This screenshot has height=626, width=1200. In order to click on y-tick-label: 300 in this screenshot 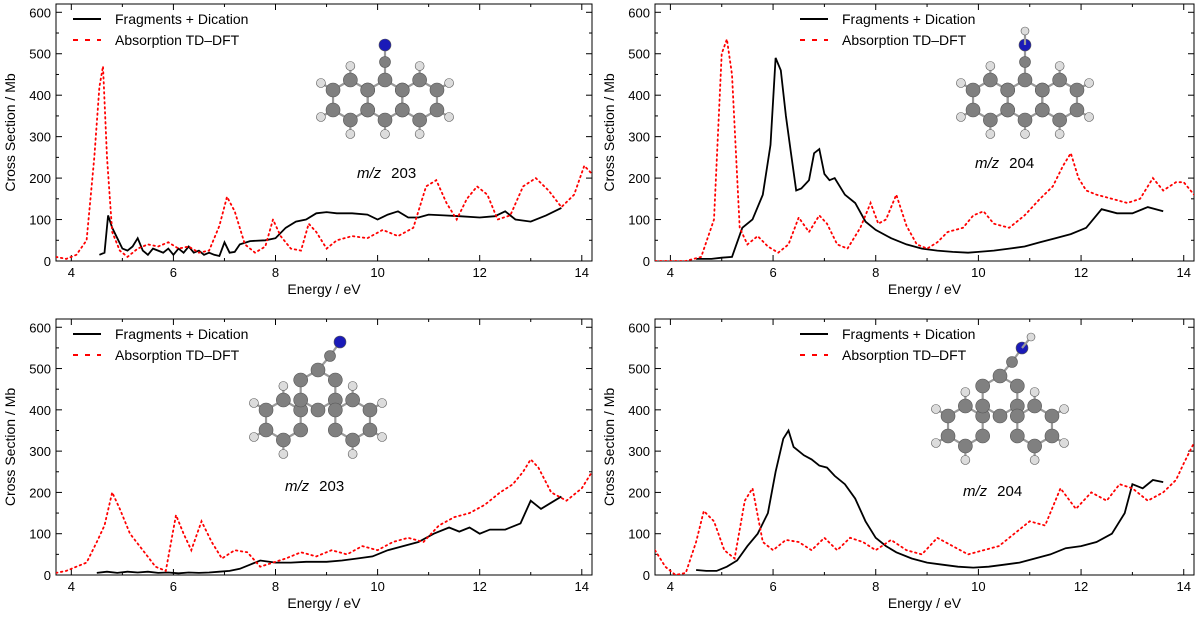, I will do `click(639, 137)`.